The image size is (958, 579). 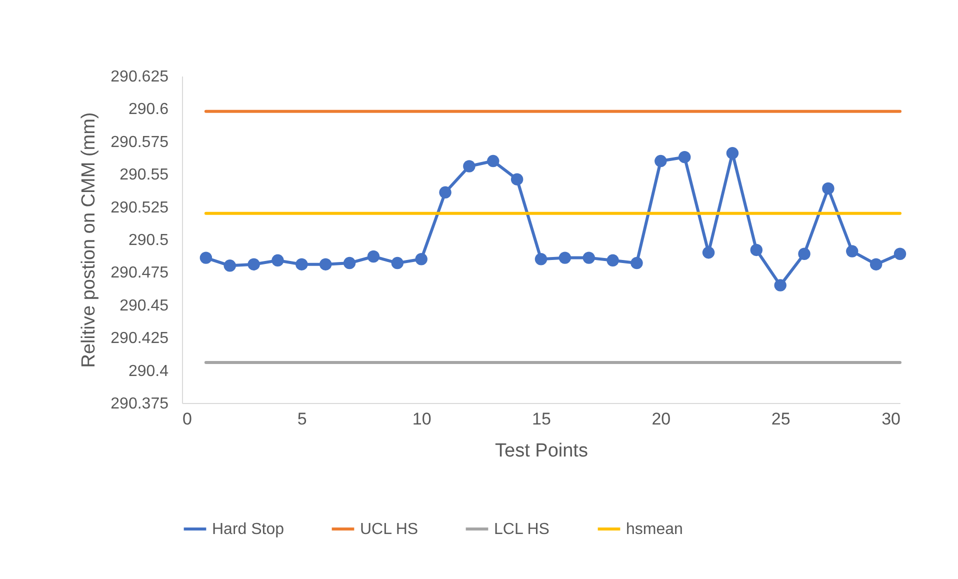 I want to click on legend-label: UCL HS, so click(x=389, y=529).